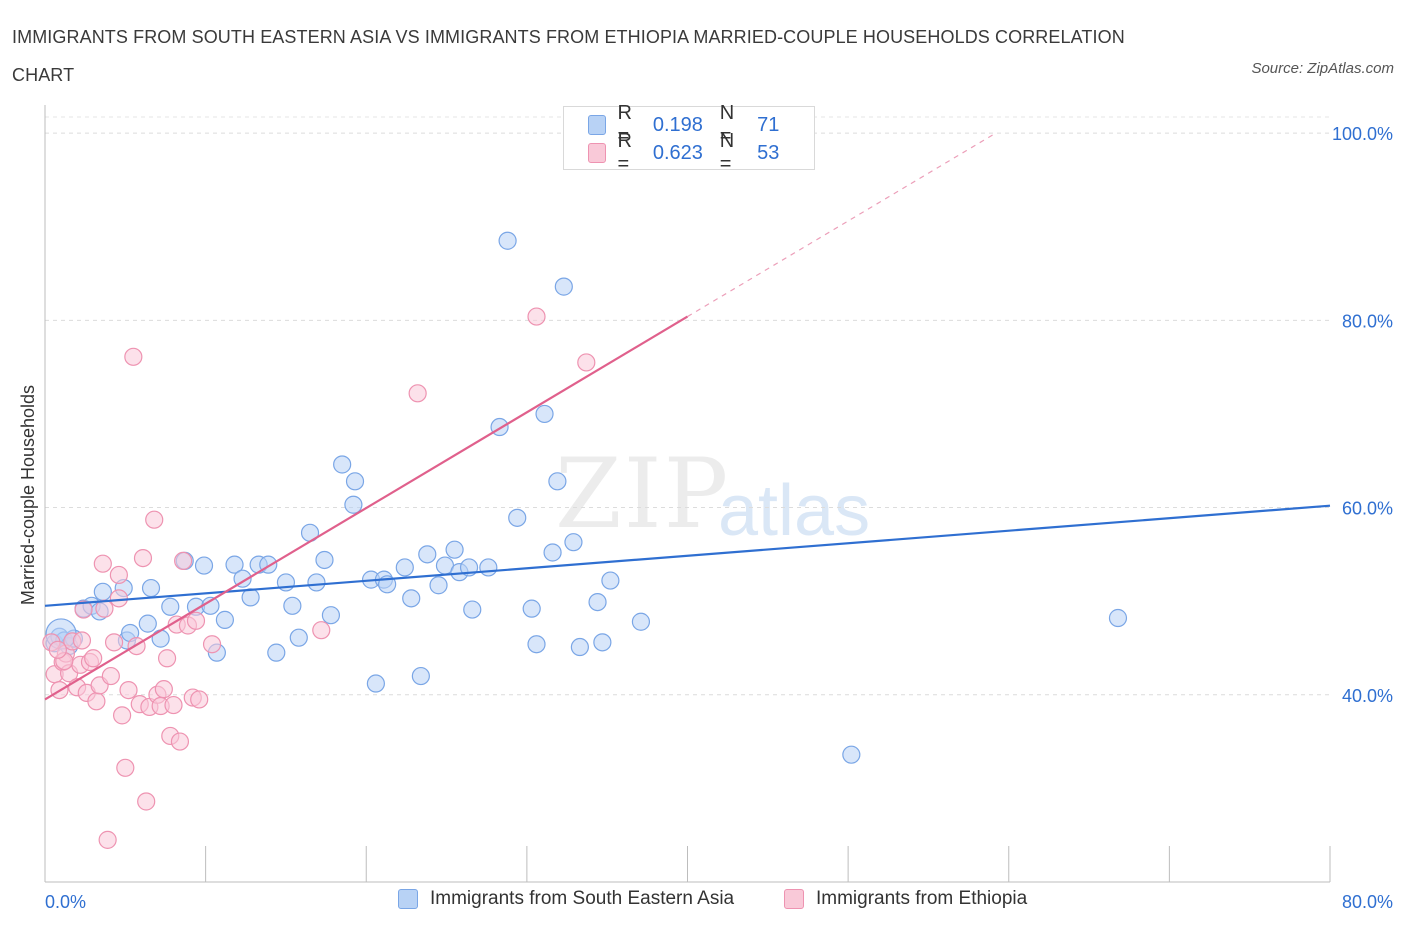 This screenshot has width=1406, height=930. What do you see at coordinates (687, 555) in the screenshot?
I see `trend-line-south-eastern-asia` at bounding box center [687, 555].